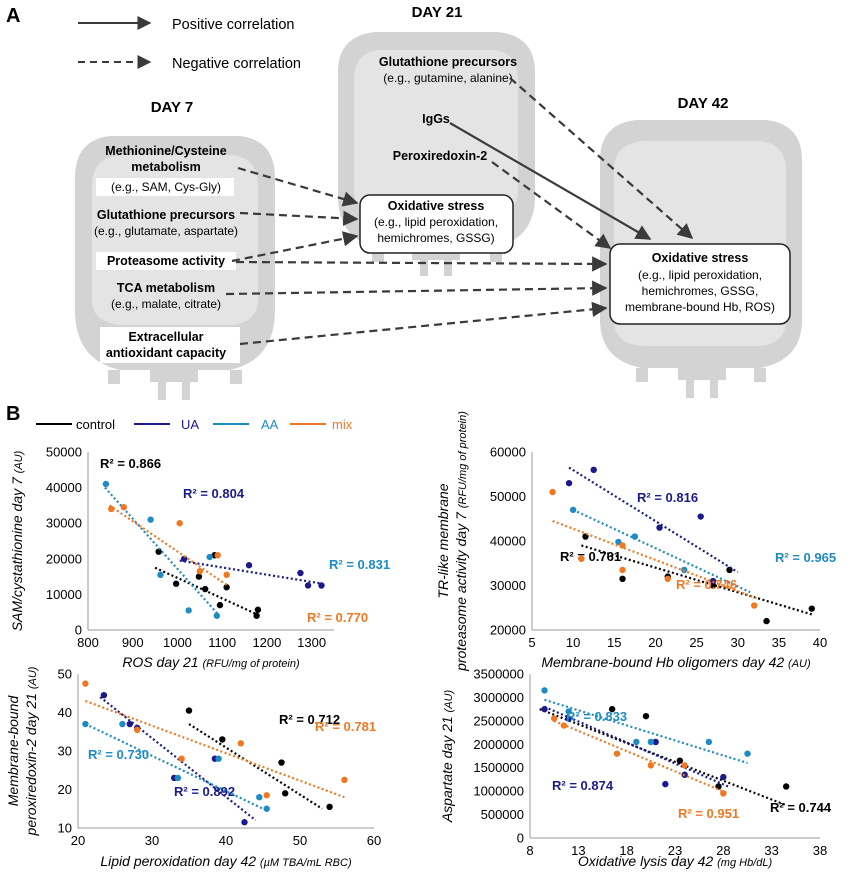  Describe the element at coordinates (601, 158) in the screenshot. I see `arrow-glutathione21-to-day42-stress` at that location.